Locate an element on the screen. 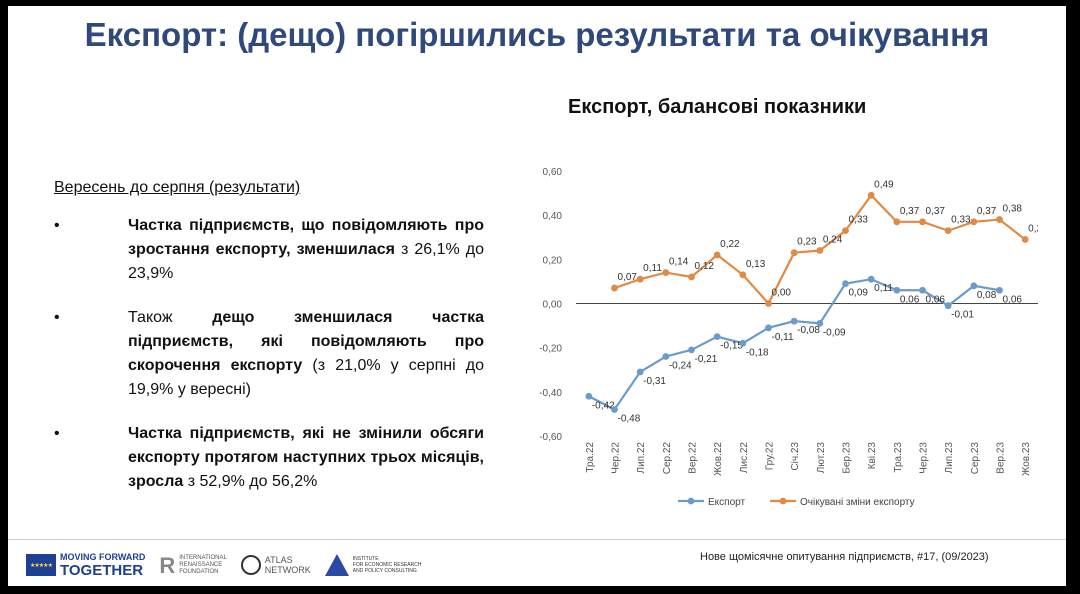 The height and width of the screenshot is (594, 1080). x-tick-label: Вер.22 is located at coordinates (693, 458).